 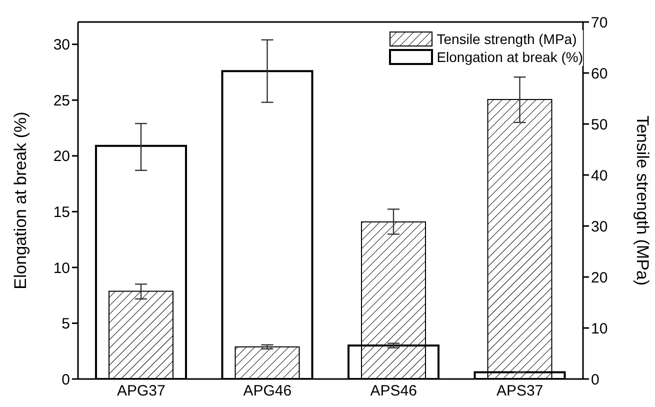 I want to click on y-tick-label: 20, so click(x=61, y=157).